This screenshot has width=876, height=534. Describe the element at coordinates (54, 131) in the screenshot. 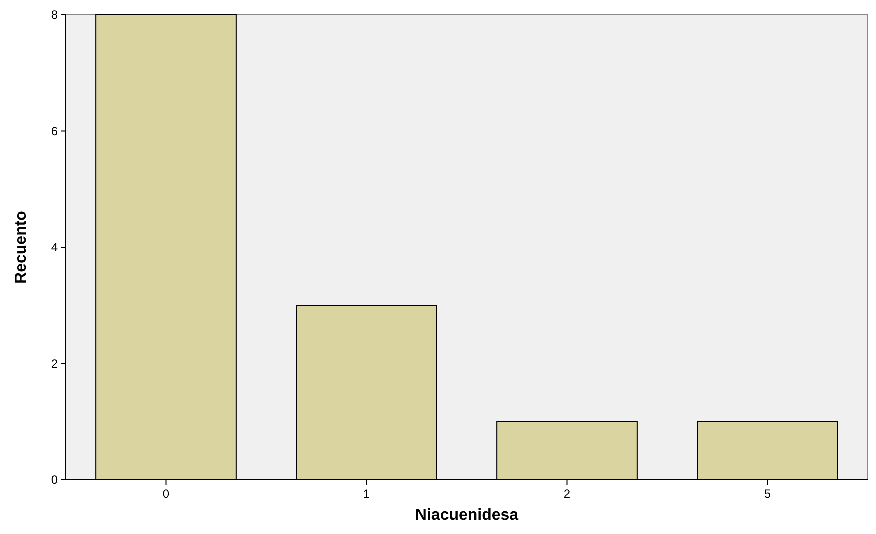

I see `y-tick-label: 6` at that location.